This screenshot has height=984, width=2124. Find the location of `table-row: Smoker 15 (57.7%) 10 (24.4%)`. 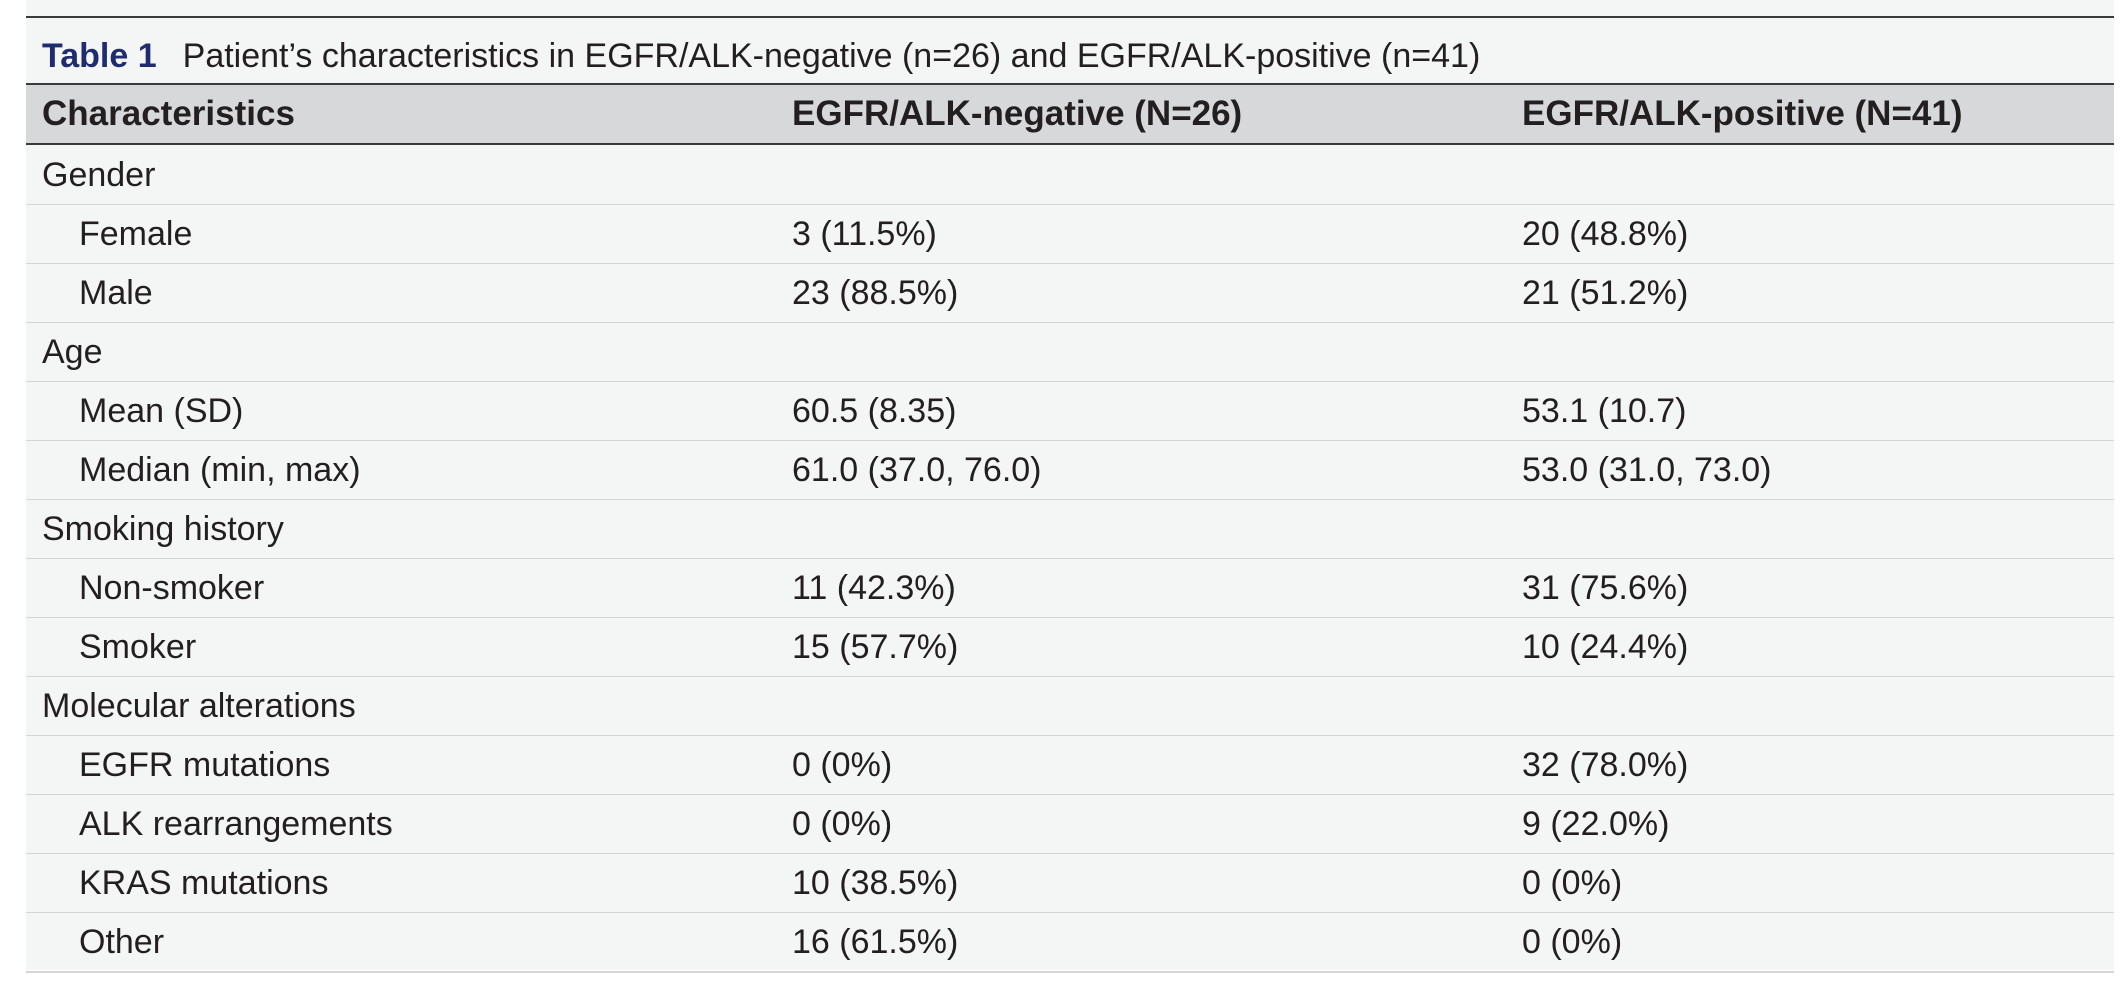

table-row: Smoker 15 (57.7%) 10 (24.4%) is located at coordinates (1070, 647).